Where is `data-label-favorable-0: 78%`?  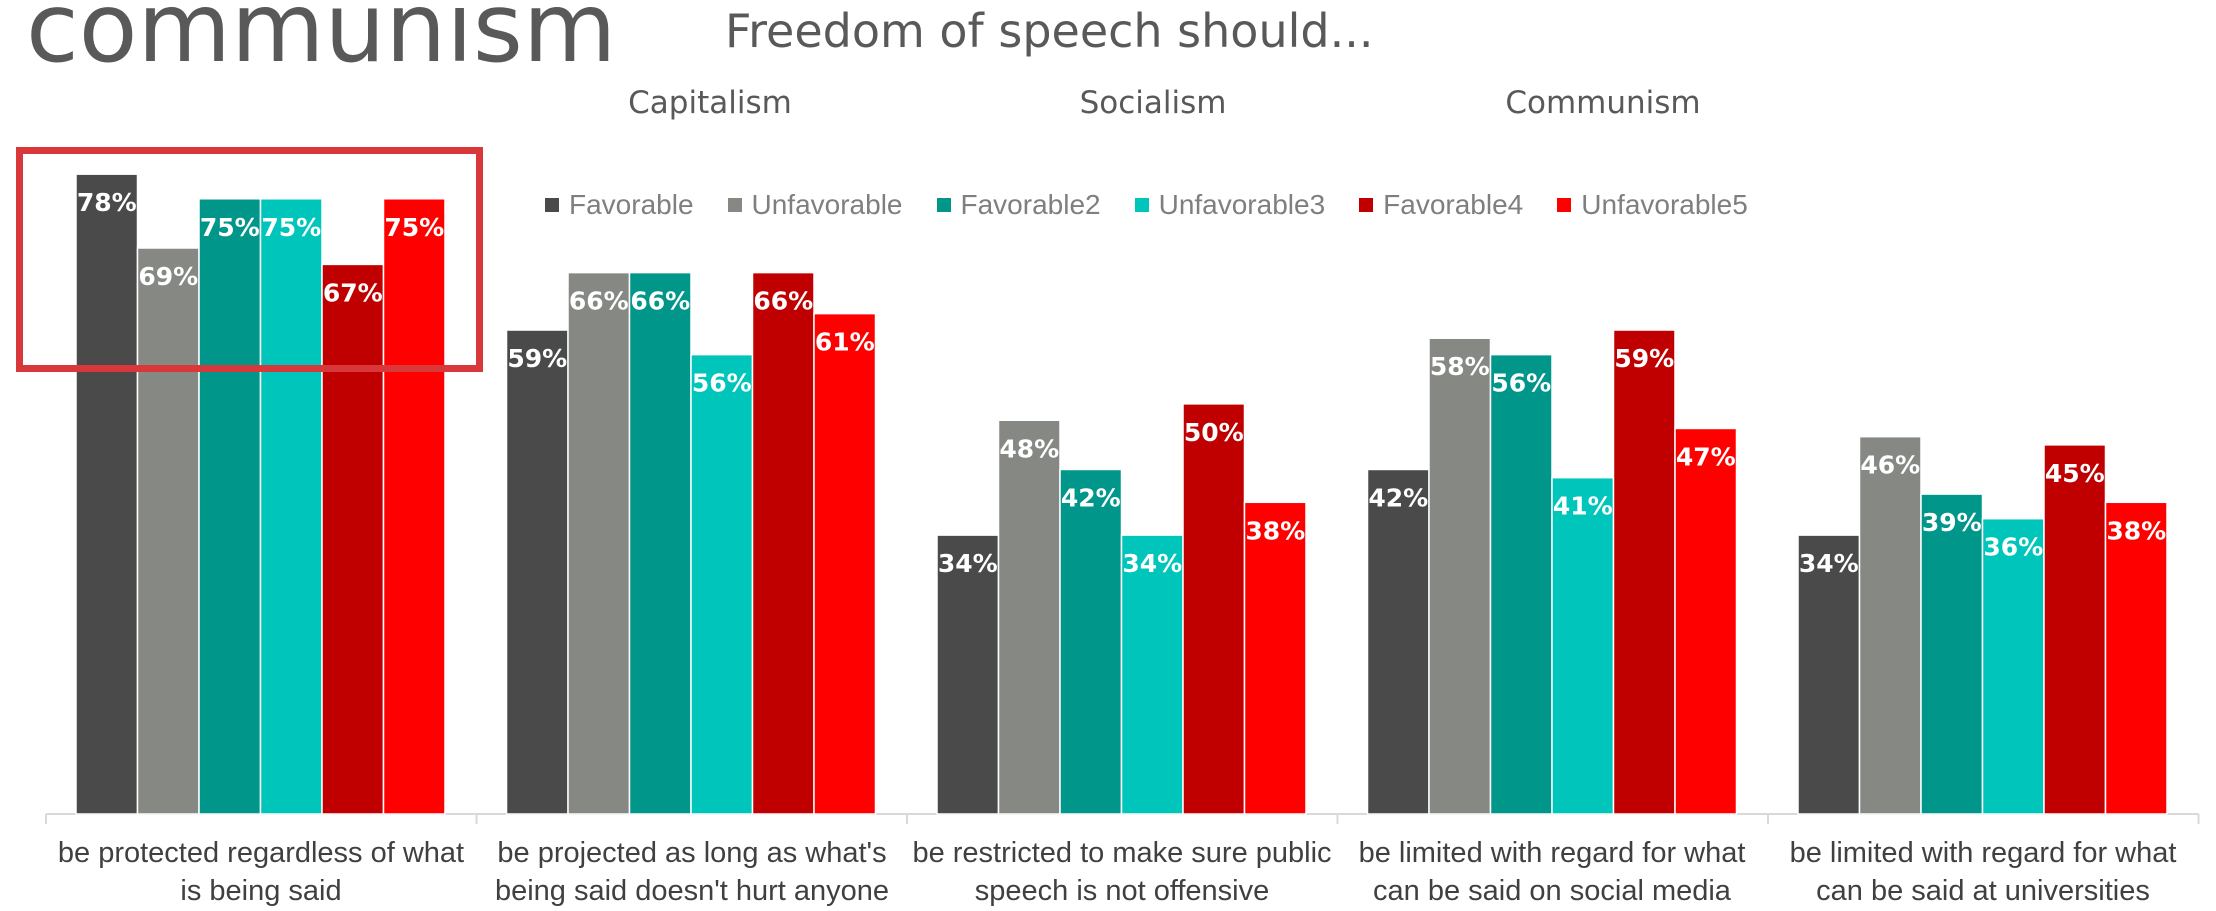 data-label-favorable-0: 78% is located at coordinates (107, 202).